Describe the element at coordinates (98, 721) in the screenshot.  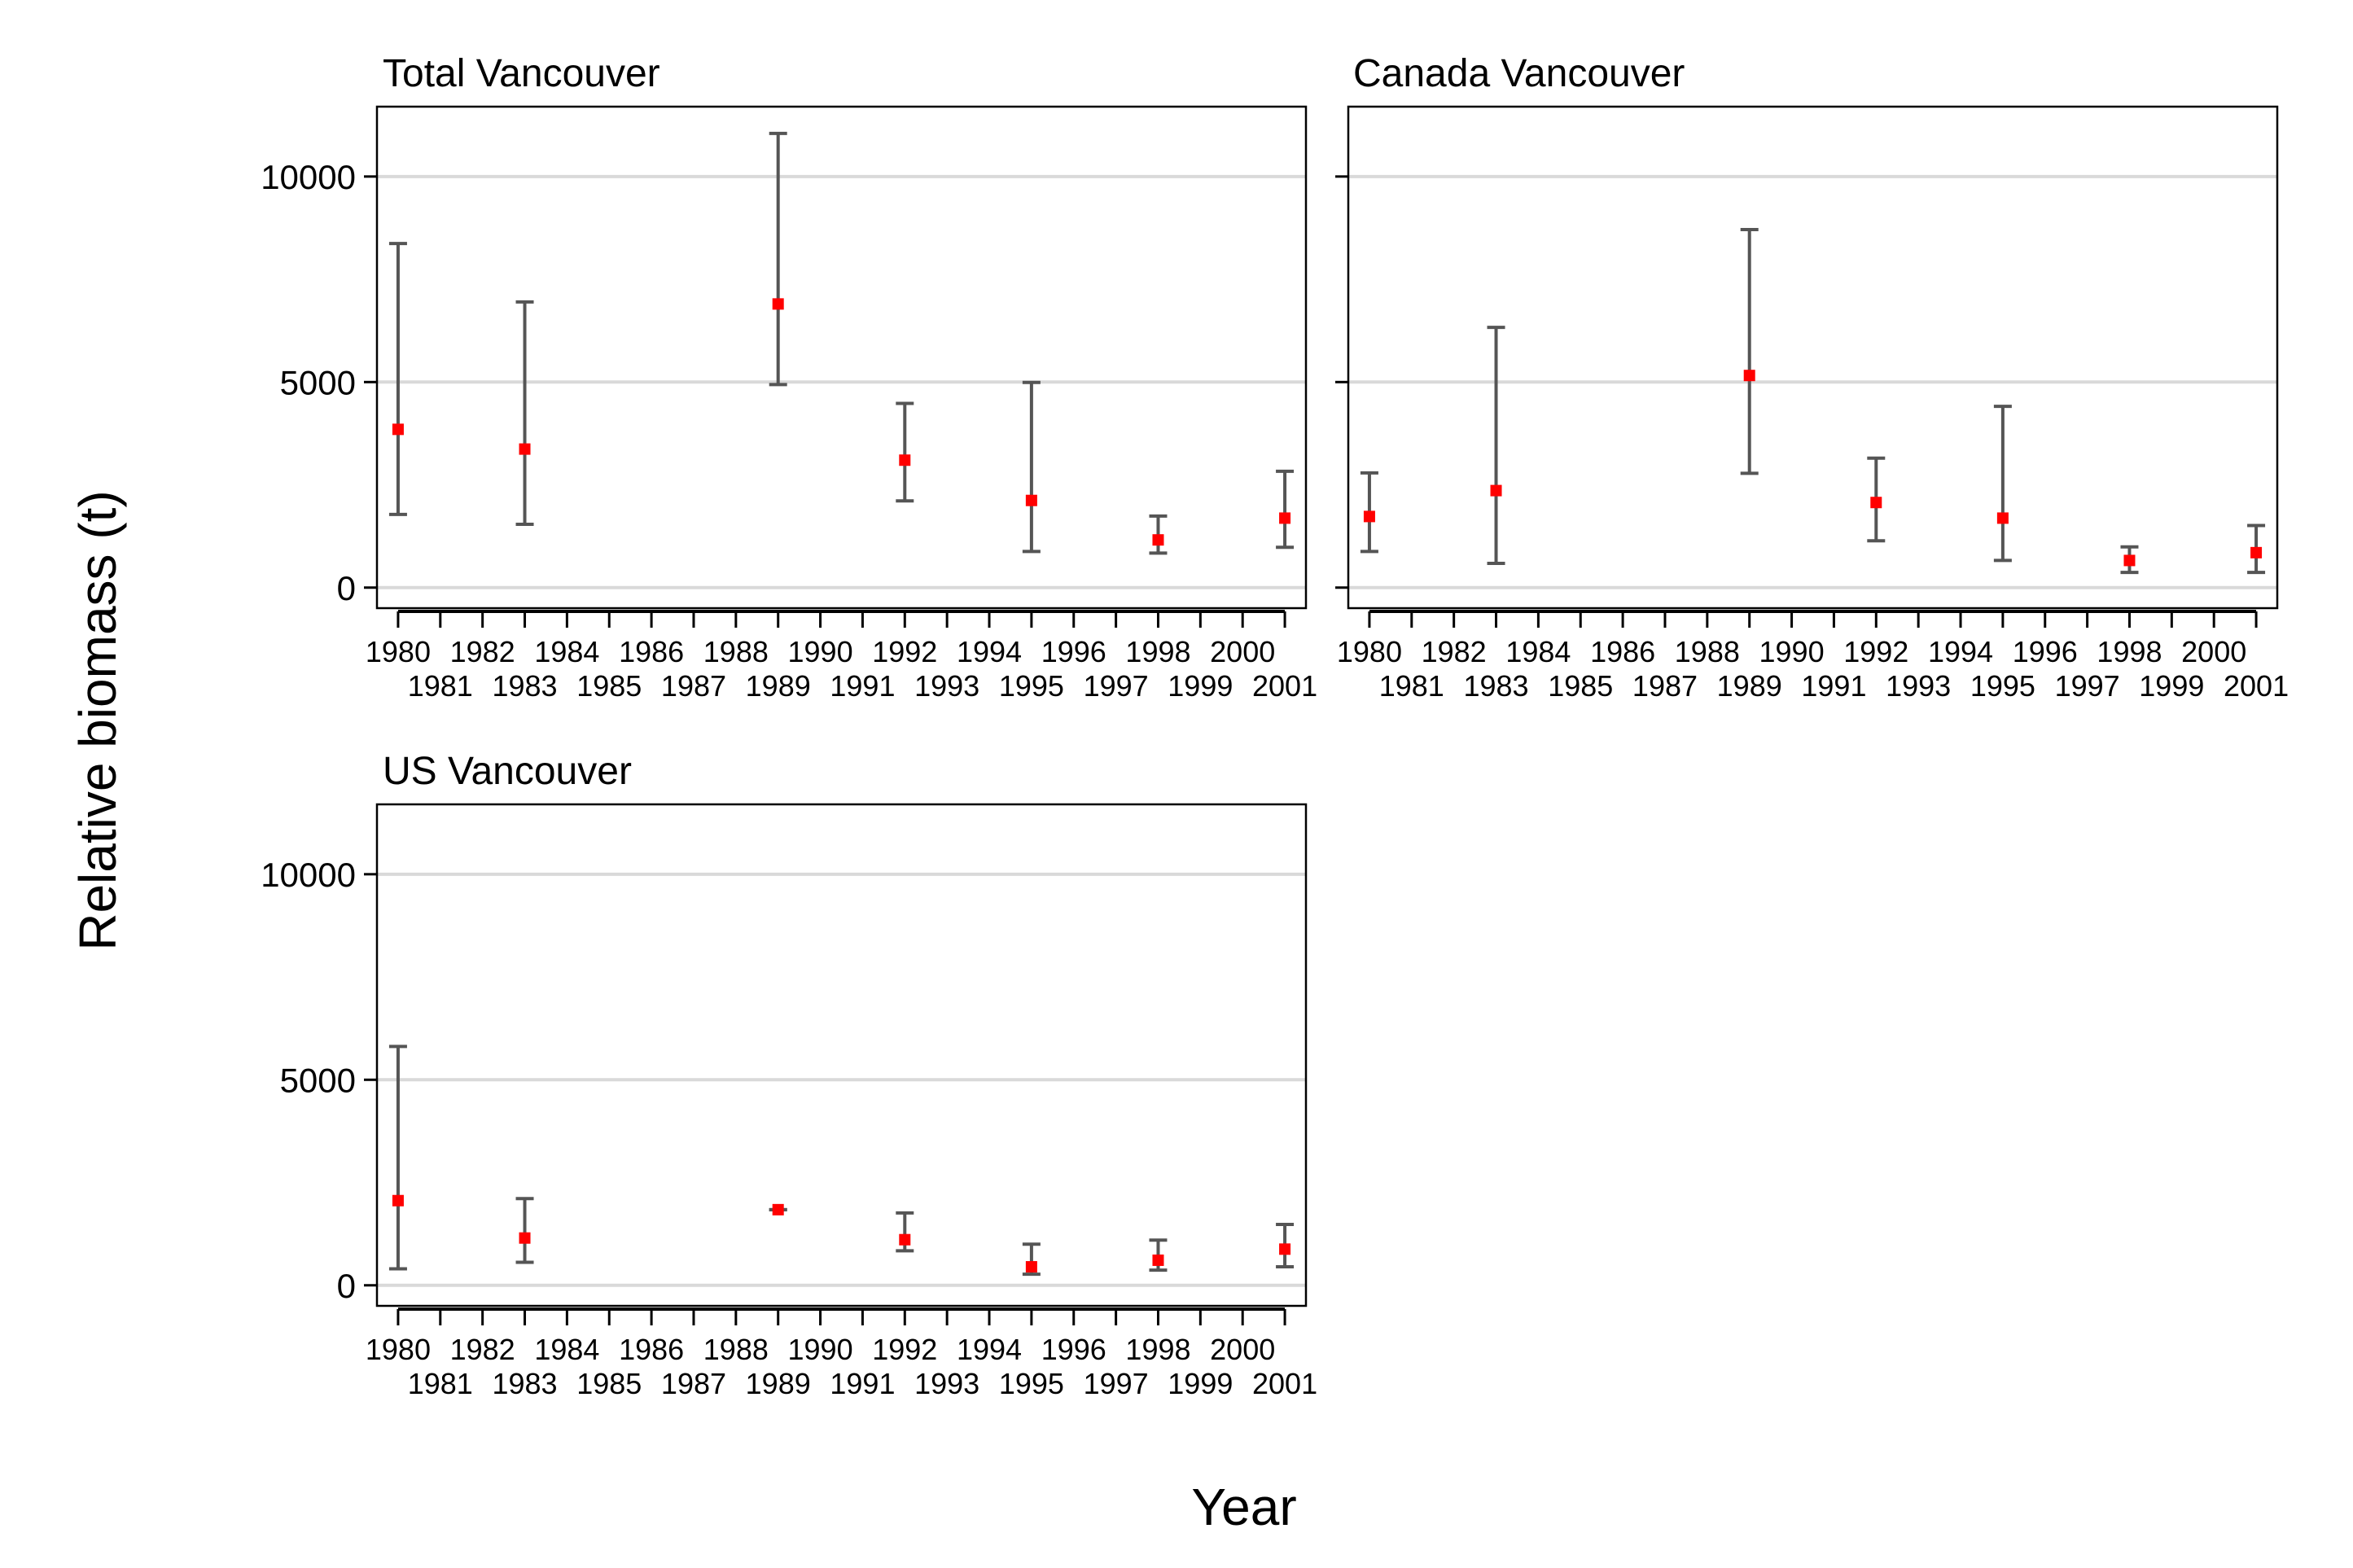
I see `y-axis-label: Relative biomass (t)` at that location.